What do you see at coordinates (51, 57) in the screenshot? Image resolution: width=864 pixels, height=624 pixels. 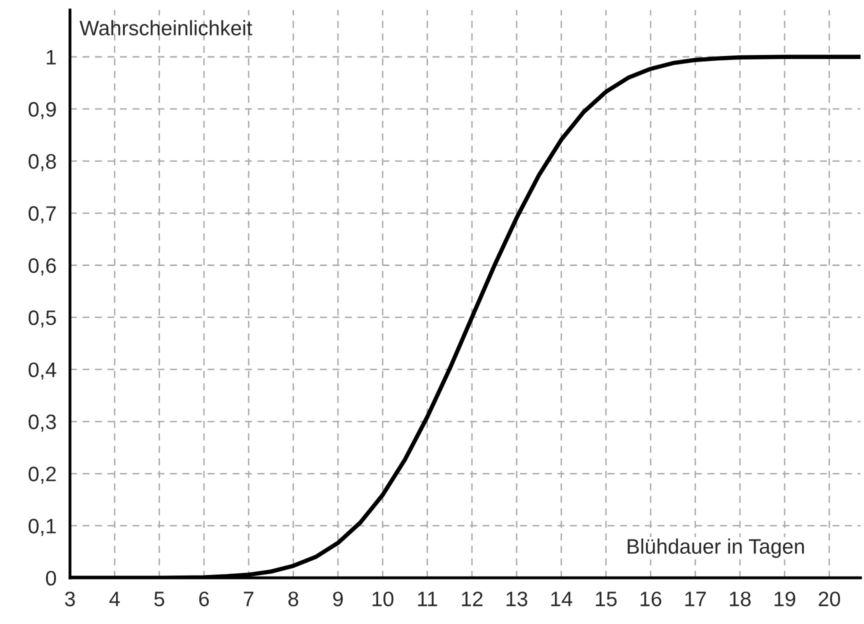 I see `y-tick-label: 1` at bounding box center [51, 57].